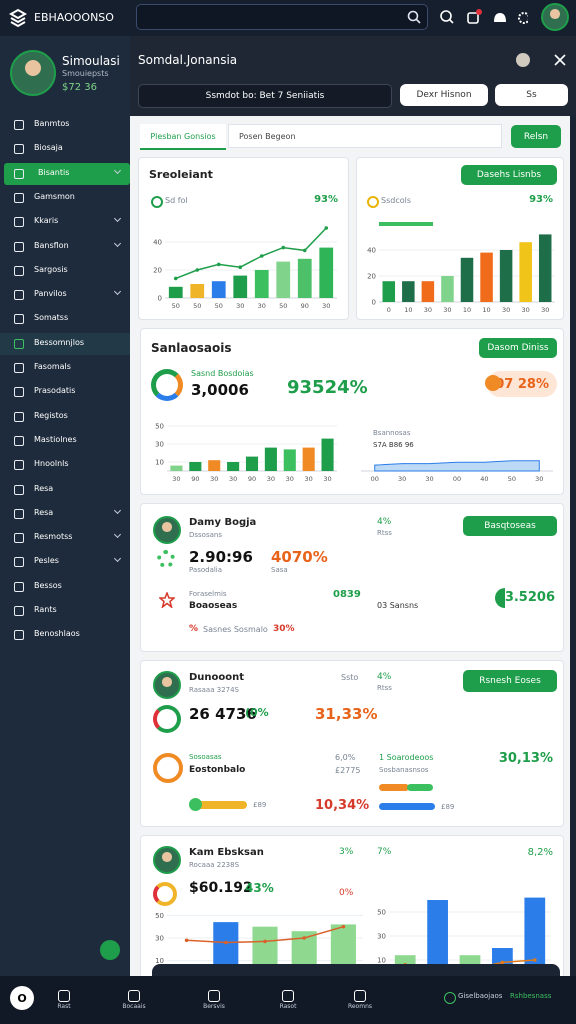  What do you see at coordinates (371, 251) in the screenshot?
I see `y-tick-label: 40` at bounding box center [371, 251].